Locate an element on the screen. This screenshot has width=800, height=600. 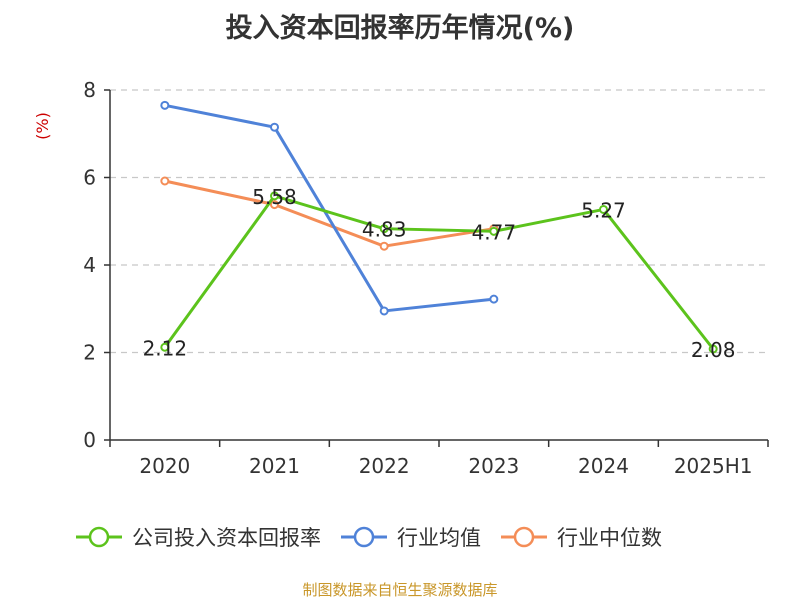
data-label: 5.27 is located at coordinates (603, 210).